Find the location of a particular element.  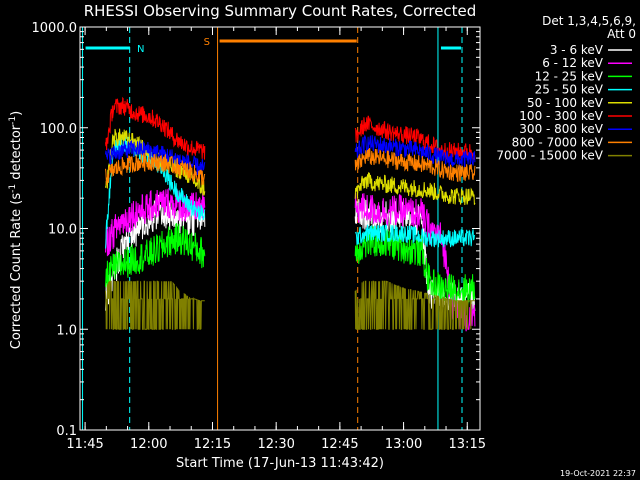

legend-entry-label: 800 - 7000 keV is located at coordinates (558, 142).